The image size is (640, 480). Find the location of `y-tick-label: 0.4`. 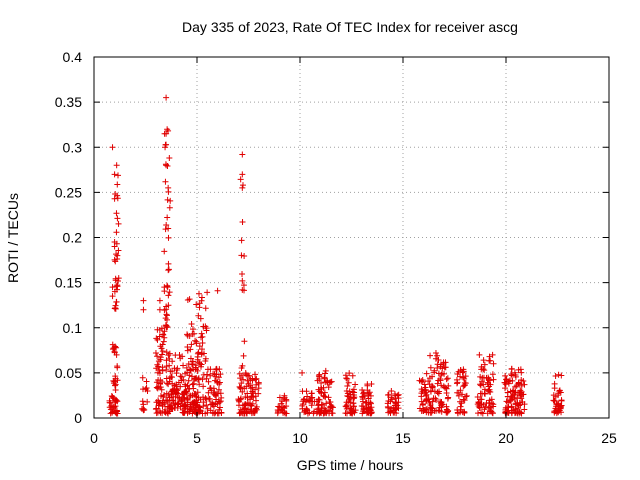

y-tick-label: 0.4 is located at coordinates (73, 57).